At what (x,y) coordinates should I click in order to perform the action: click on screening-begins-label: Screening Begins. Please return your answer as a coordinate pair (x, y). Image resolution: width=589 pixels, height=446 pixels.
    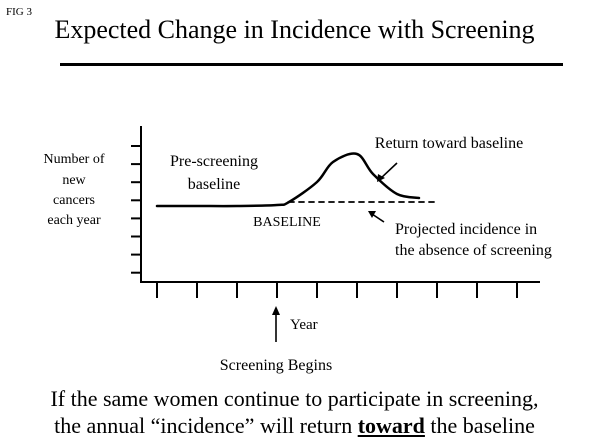
    Looking at the image, I should click on (276, 365).